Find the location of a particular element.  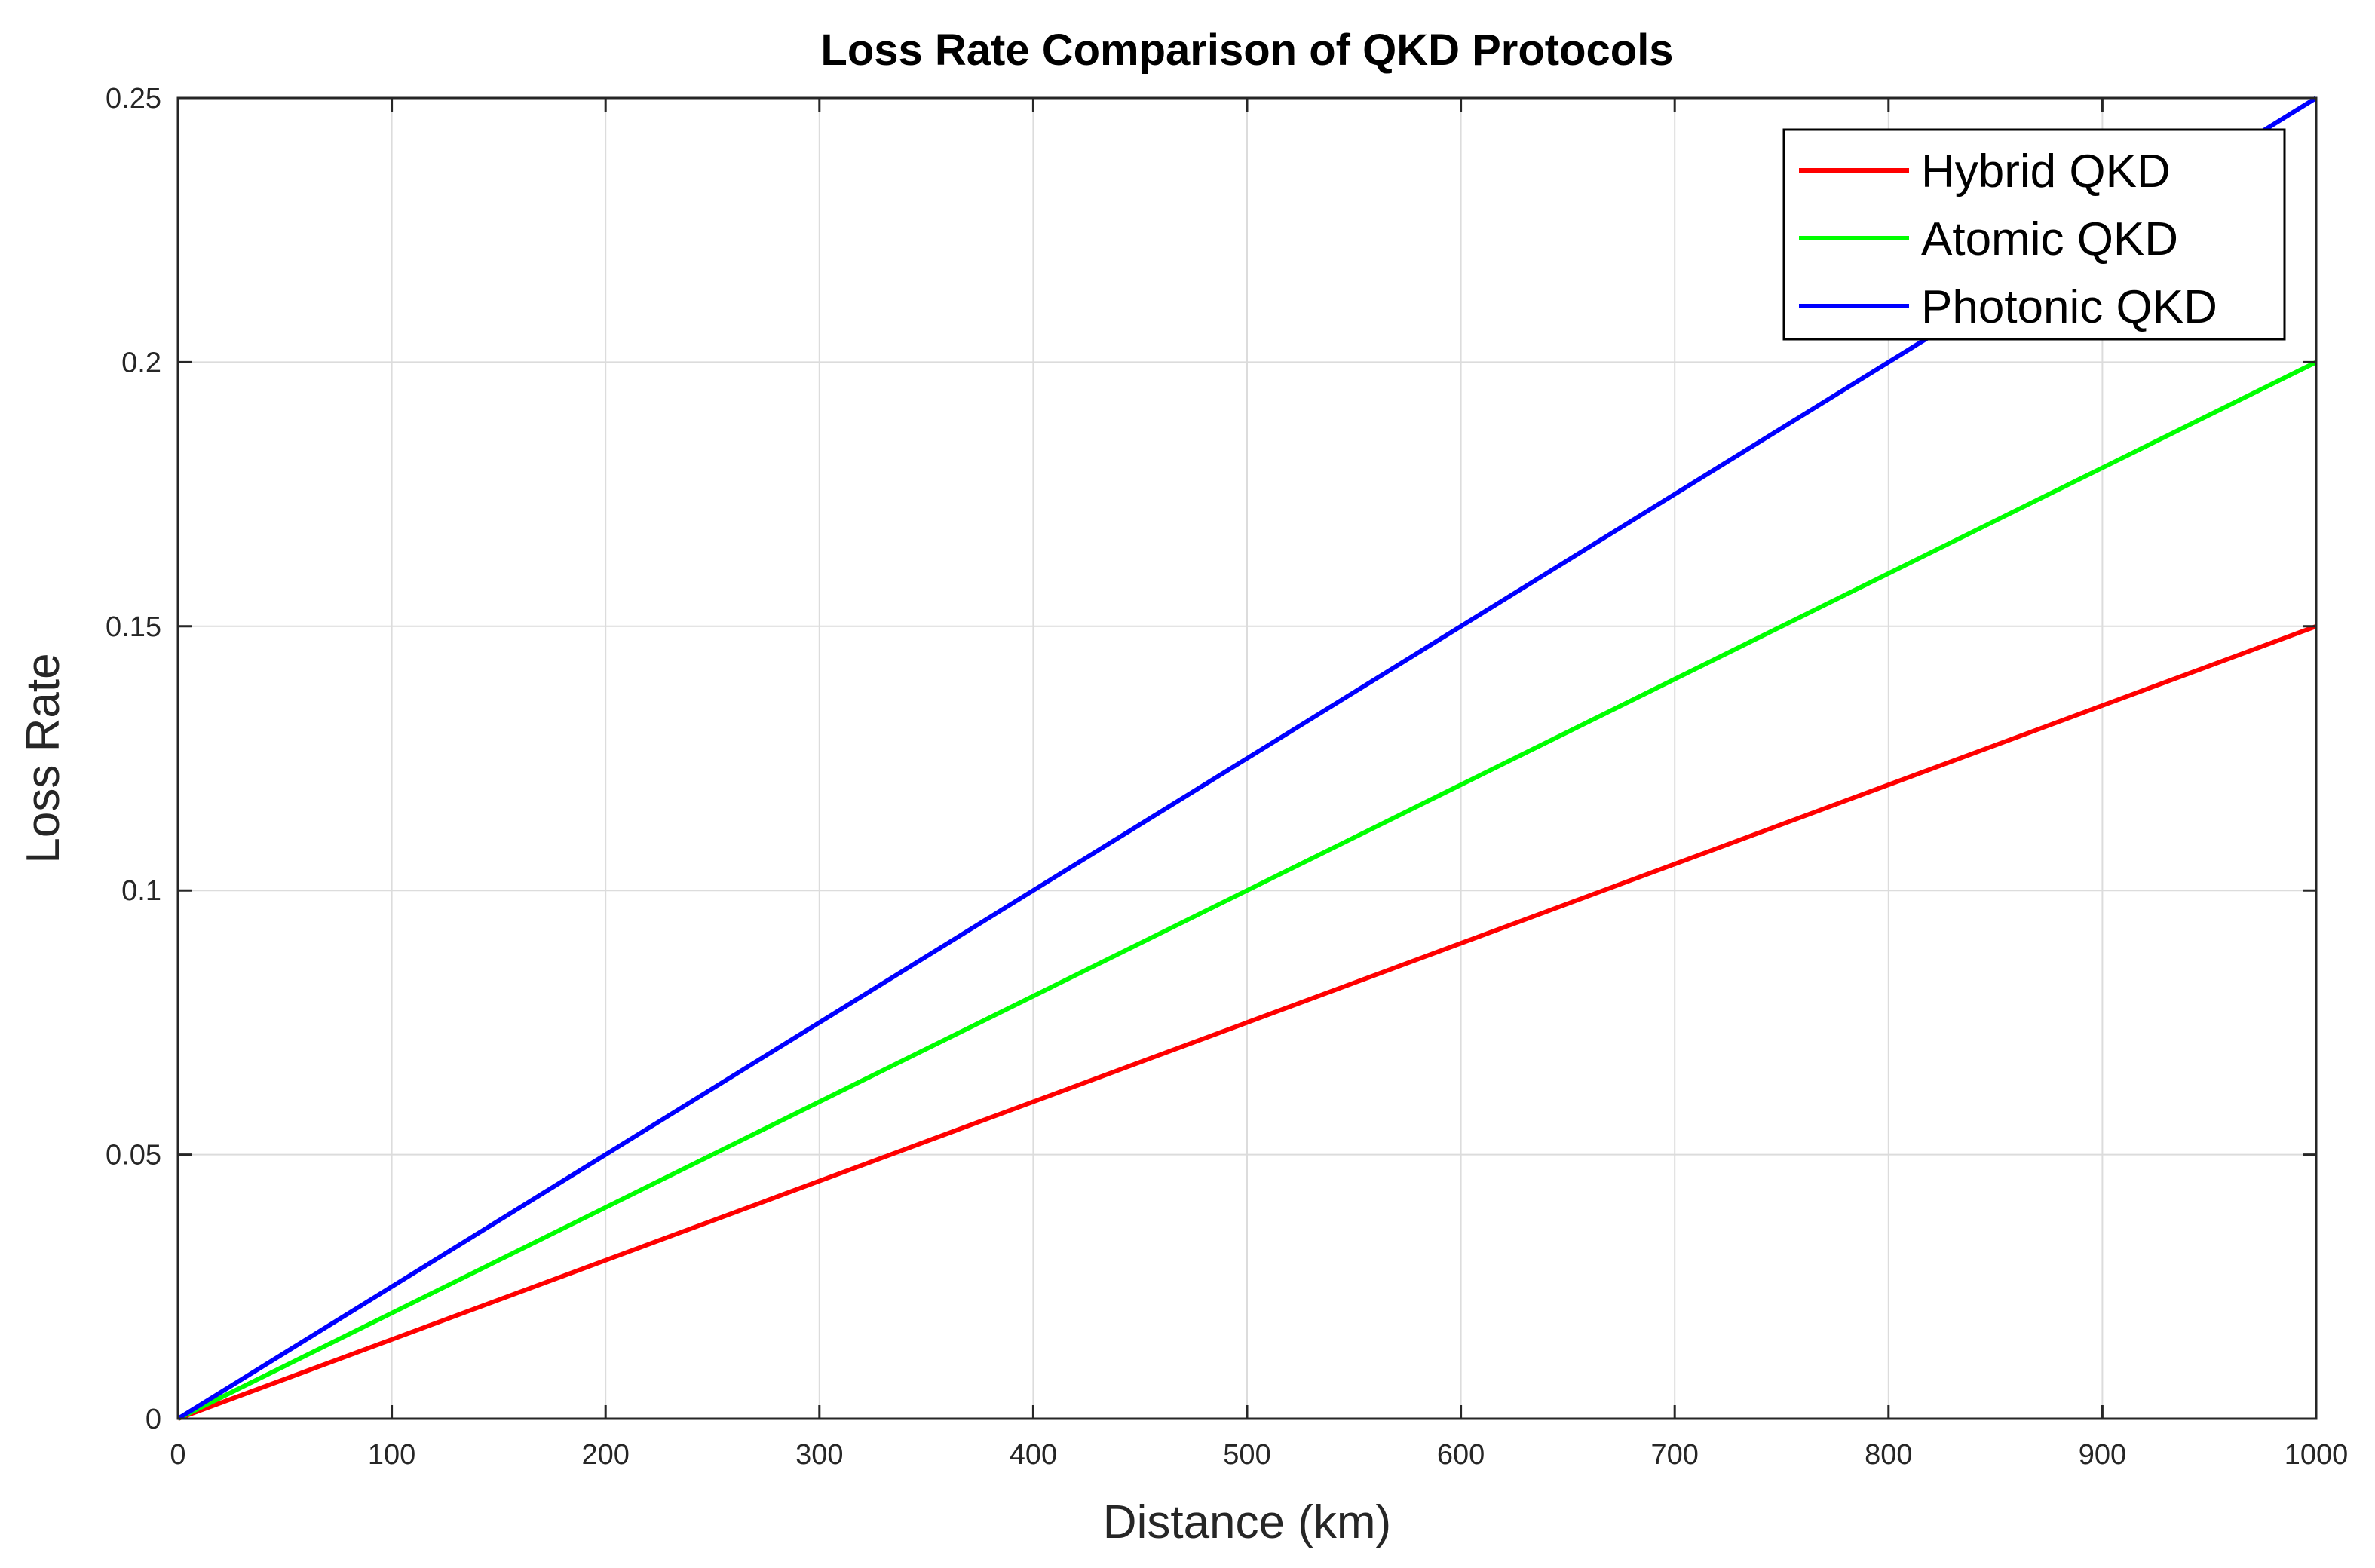

y-tick-label: 0.25 is located at coordinates (133, 99).